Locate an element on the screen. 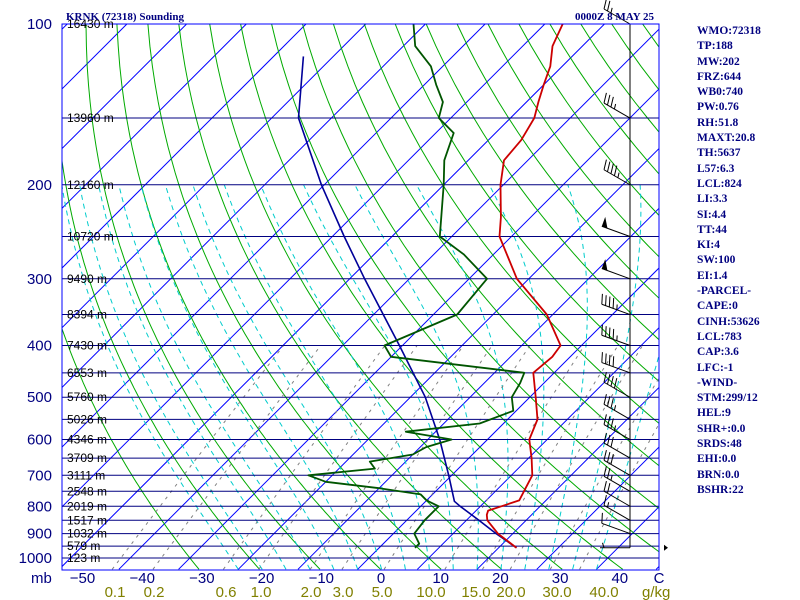 The width and height of the screenshot is (800, 600). index-item: TP:188 is located at coordinates (715, 46).